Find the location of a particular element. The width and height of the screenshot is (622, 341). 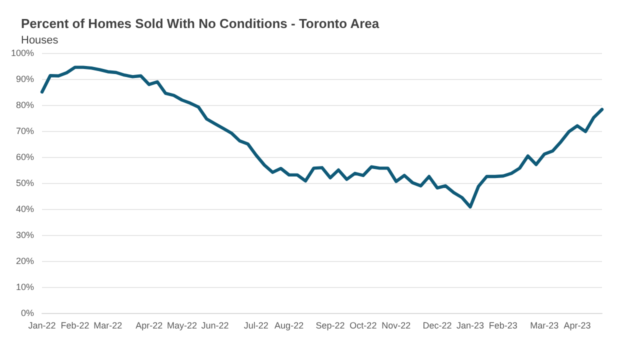

x-tick-label: Dec-22 is located at coordinates (437, 325).